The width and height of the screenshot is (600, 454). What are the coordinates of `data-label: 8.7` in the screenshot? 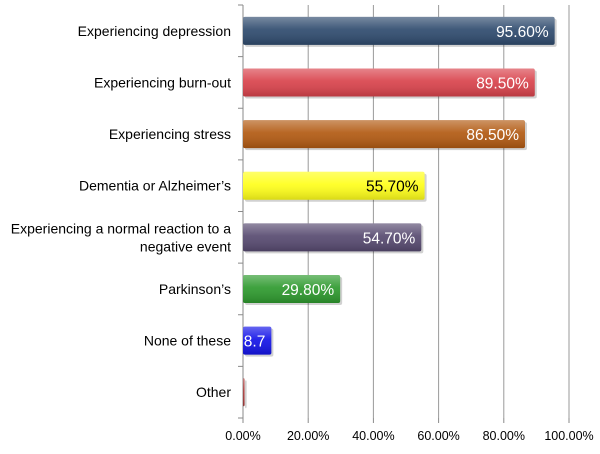 It's located at (255, 342).